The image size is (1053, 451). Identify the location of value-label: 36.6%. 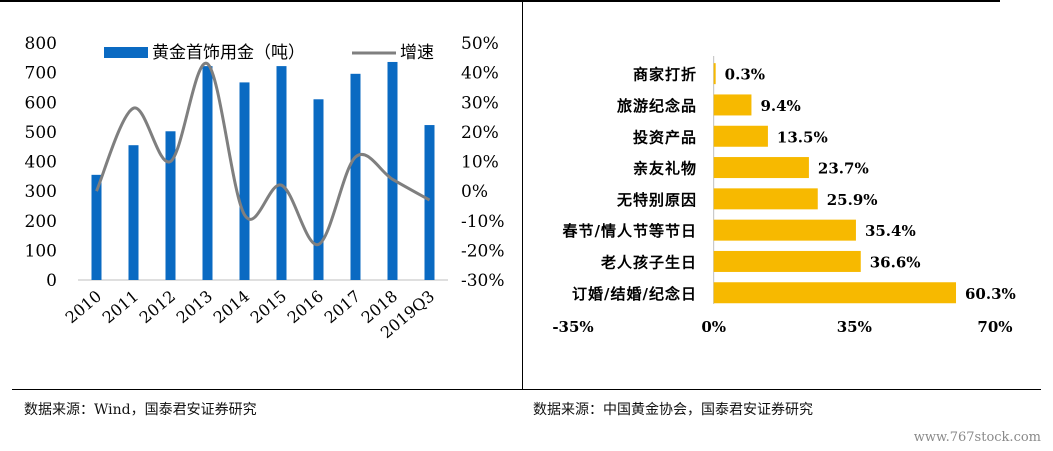
(895, 262).